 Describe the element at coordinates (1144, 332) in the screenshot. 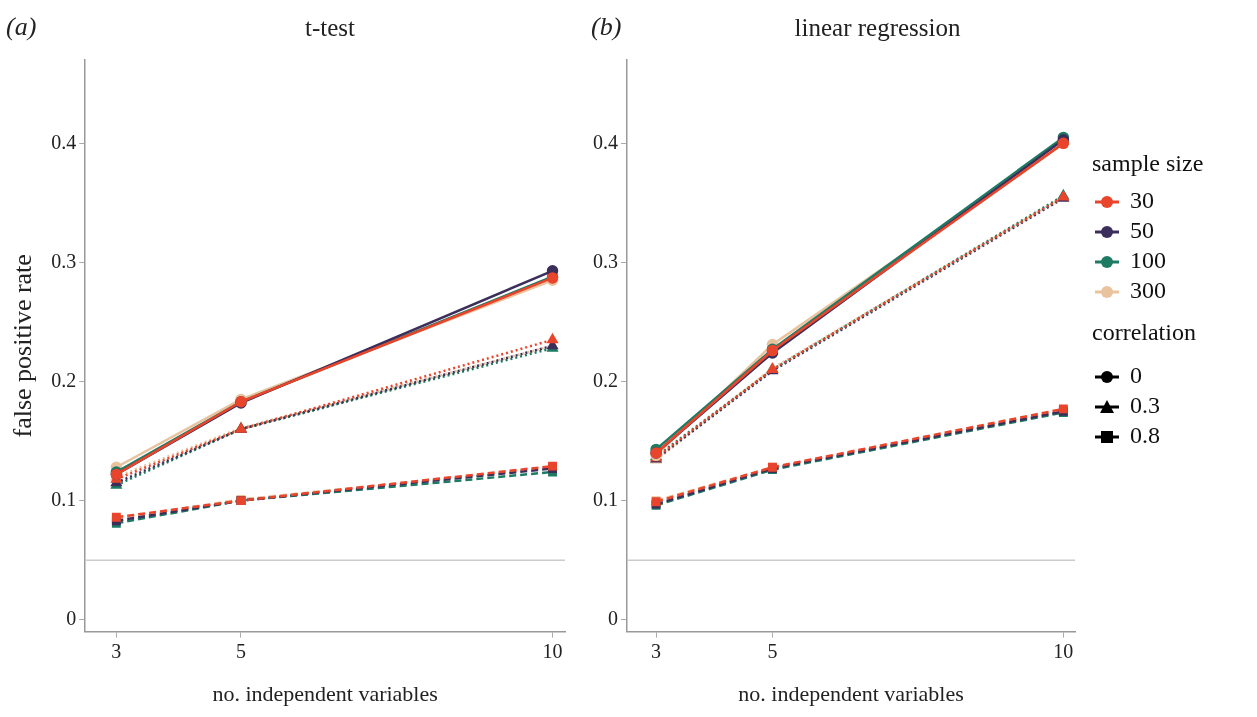

I see `text: correlation` at that location.